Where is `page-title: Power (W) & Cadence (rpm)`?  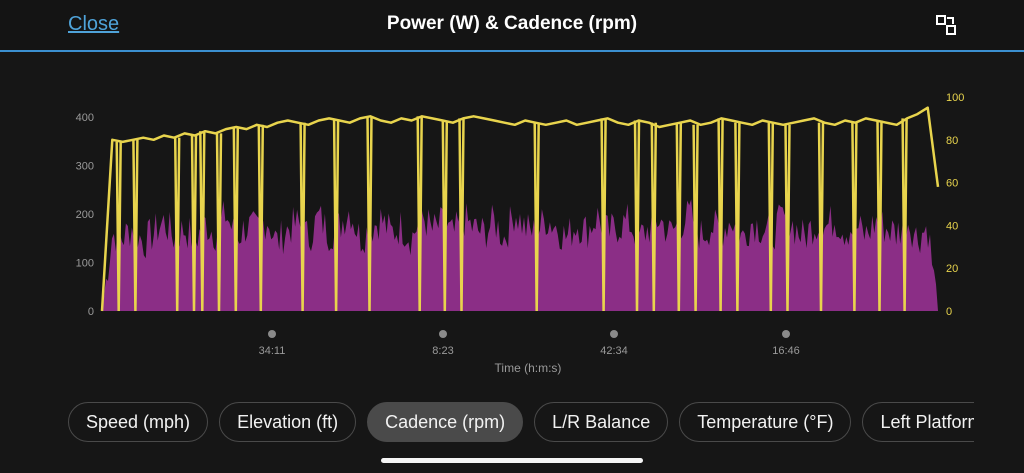 page-title: Power (W) & Cadence (rpm) is located at coordinates (512, 23).